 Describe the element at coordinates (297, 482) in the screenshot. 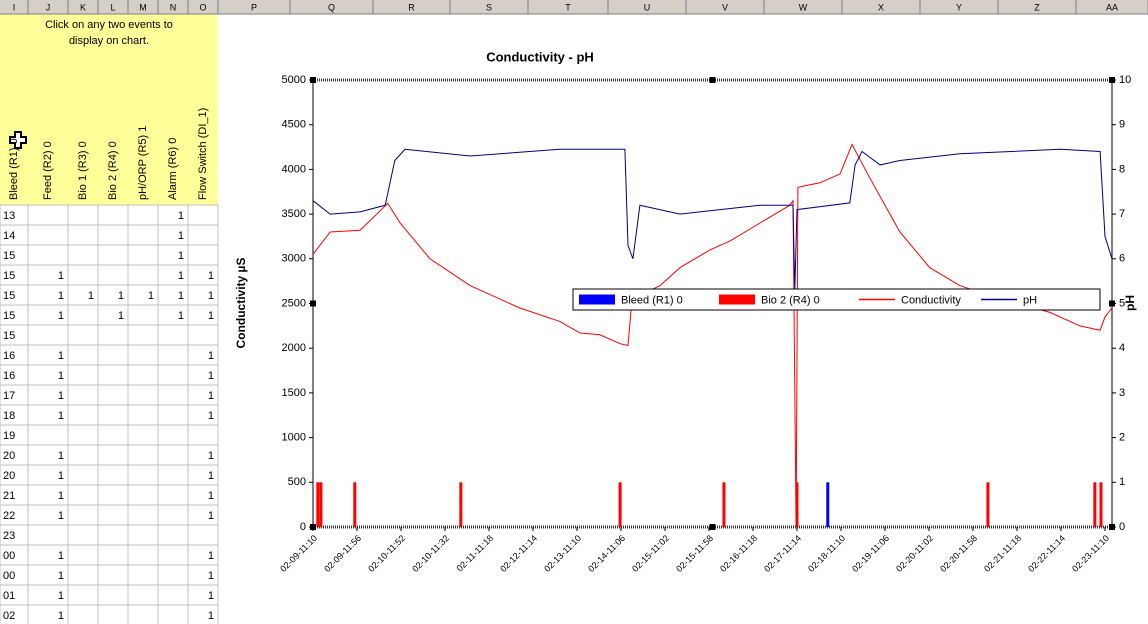

I see `y-tick-label: 500` at that location.